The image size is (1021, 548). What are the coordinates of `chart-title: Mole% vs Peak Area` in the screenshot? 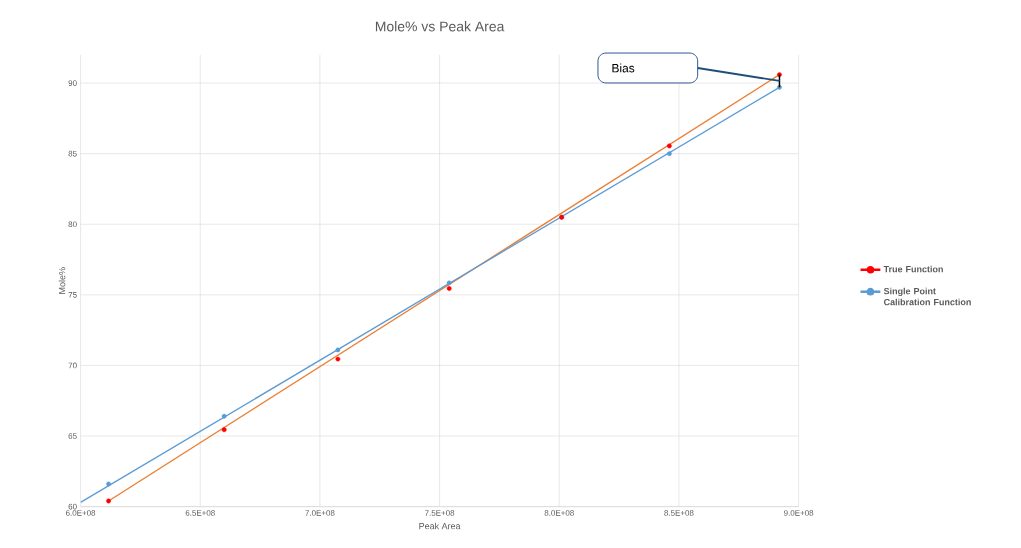 It's located at (440, 26).